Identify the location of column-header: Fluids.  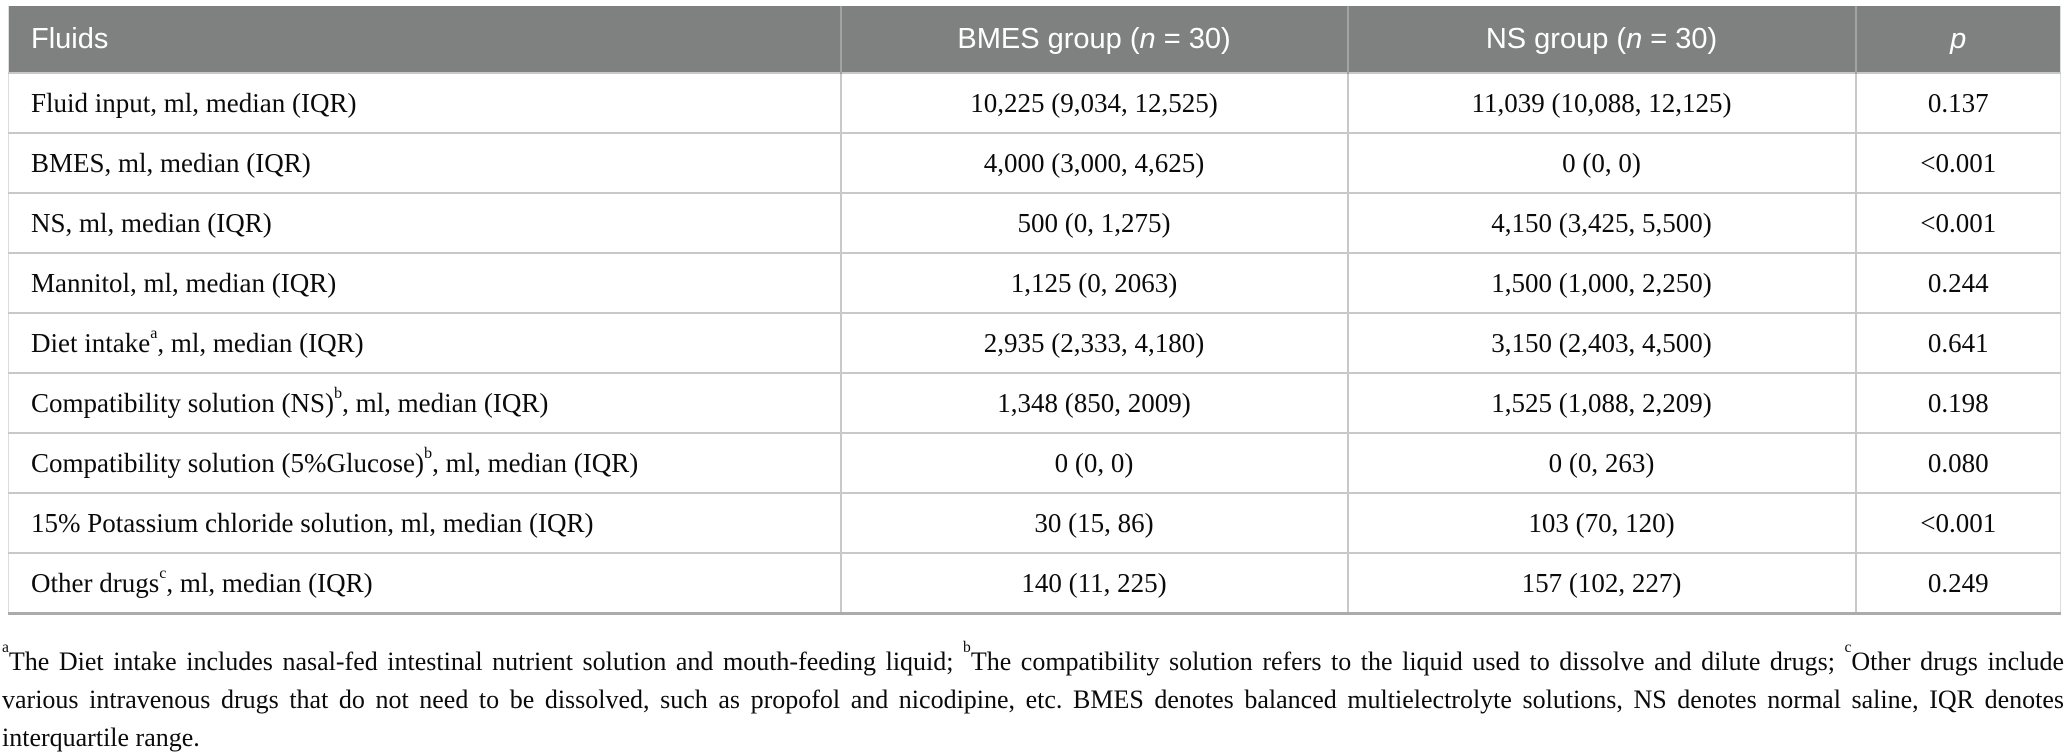
(424, 39).